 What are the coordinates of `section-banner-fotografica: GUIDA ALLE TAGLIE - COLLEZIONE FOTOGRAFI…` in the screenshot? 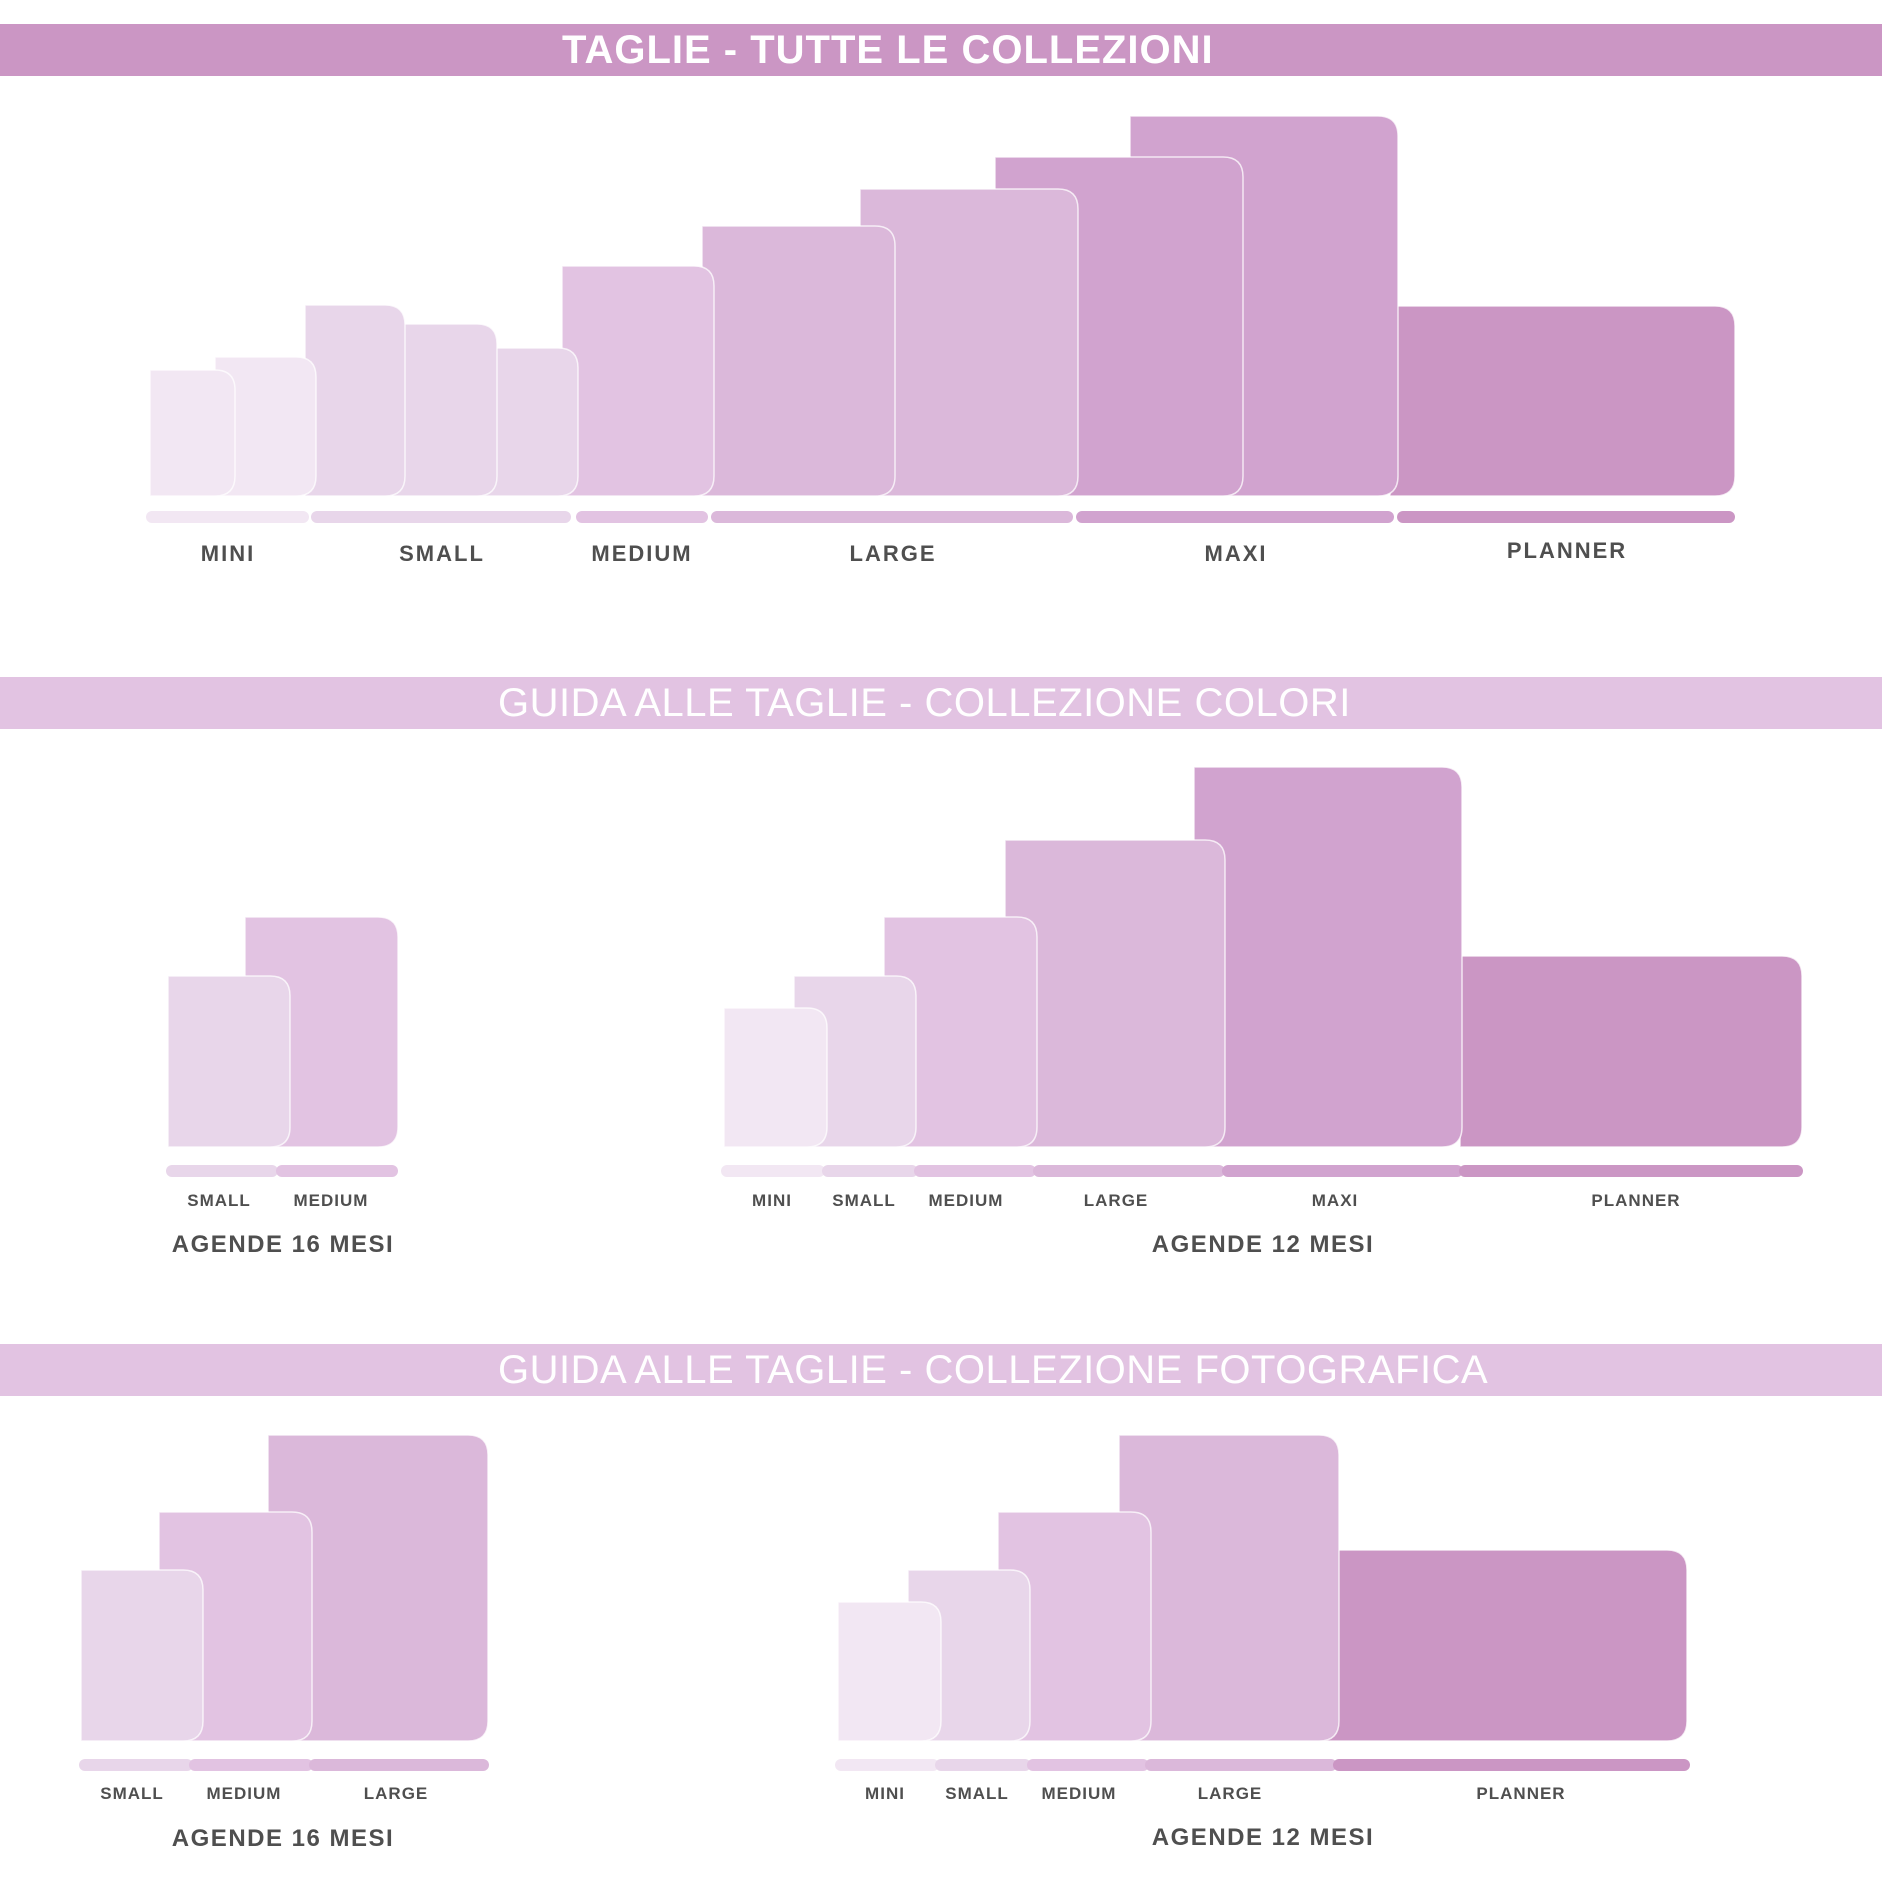 It's located at (941, 1370).